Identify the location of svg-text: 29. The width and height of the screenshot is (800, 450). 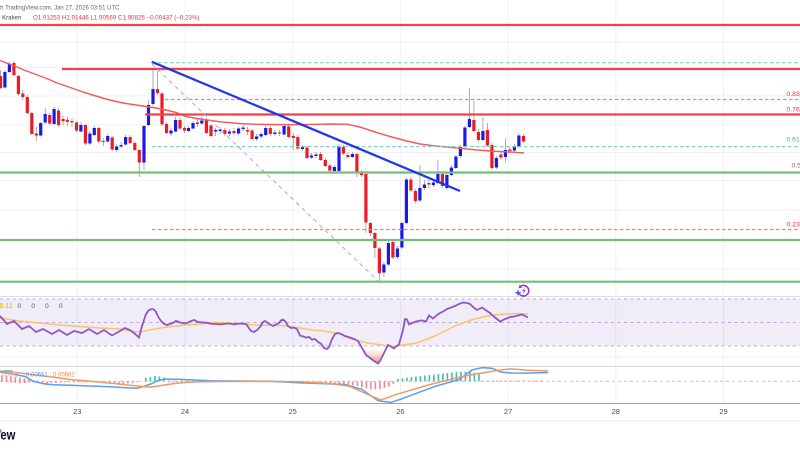
(723, 411).